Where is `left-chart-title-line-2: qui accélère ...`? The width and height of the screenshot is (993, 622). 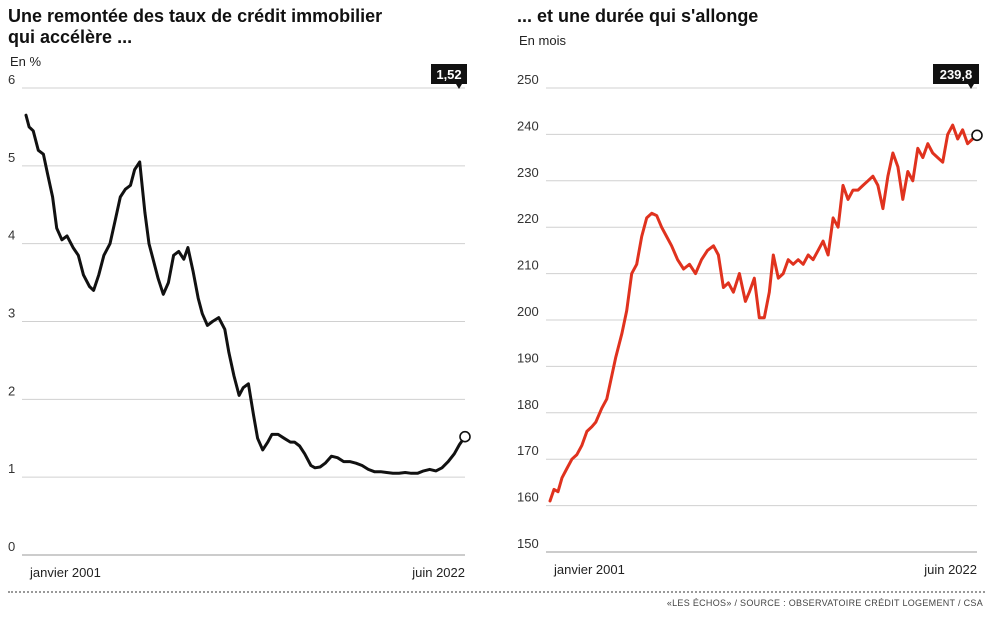 left-chart-title-line-2: qui accélère ... is located at coordinates (70, 37).